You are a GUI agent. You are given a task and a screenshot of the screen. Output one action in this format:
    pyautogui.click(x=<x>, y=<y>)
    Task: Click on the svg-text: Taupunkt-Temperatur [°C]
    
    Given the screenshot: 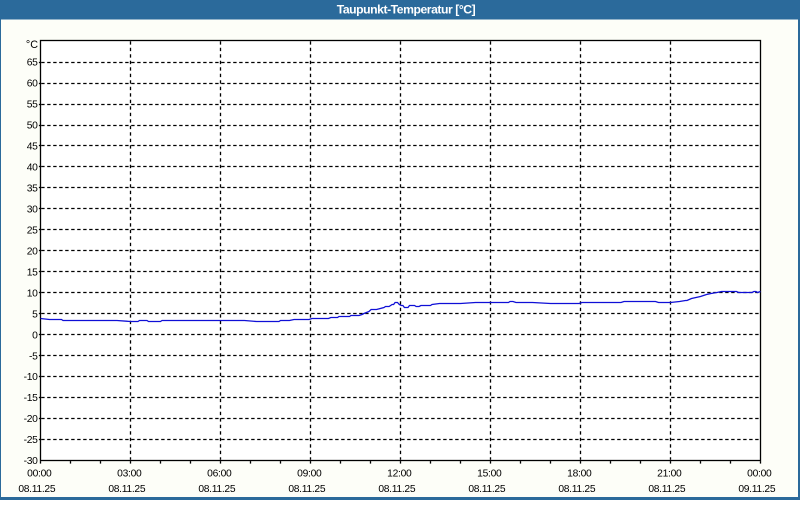 What is the action you would take?
    pyautogui.click(x=406, y=9)
    